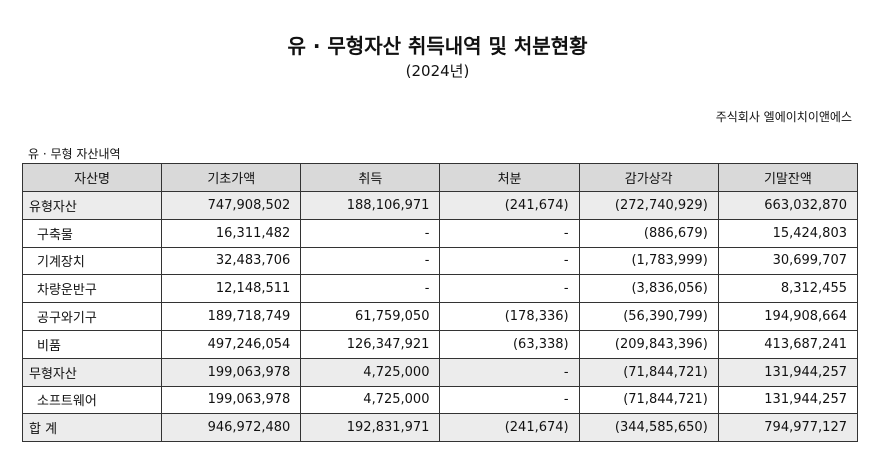 Image resolution: width=875 pixels, height=464 pixels. I want to click on cell: 794,977,127, so click(788, 428).